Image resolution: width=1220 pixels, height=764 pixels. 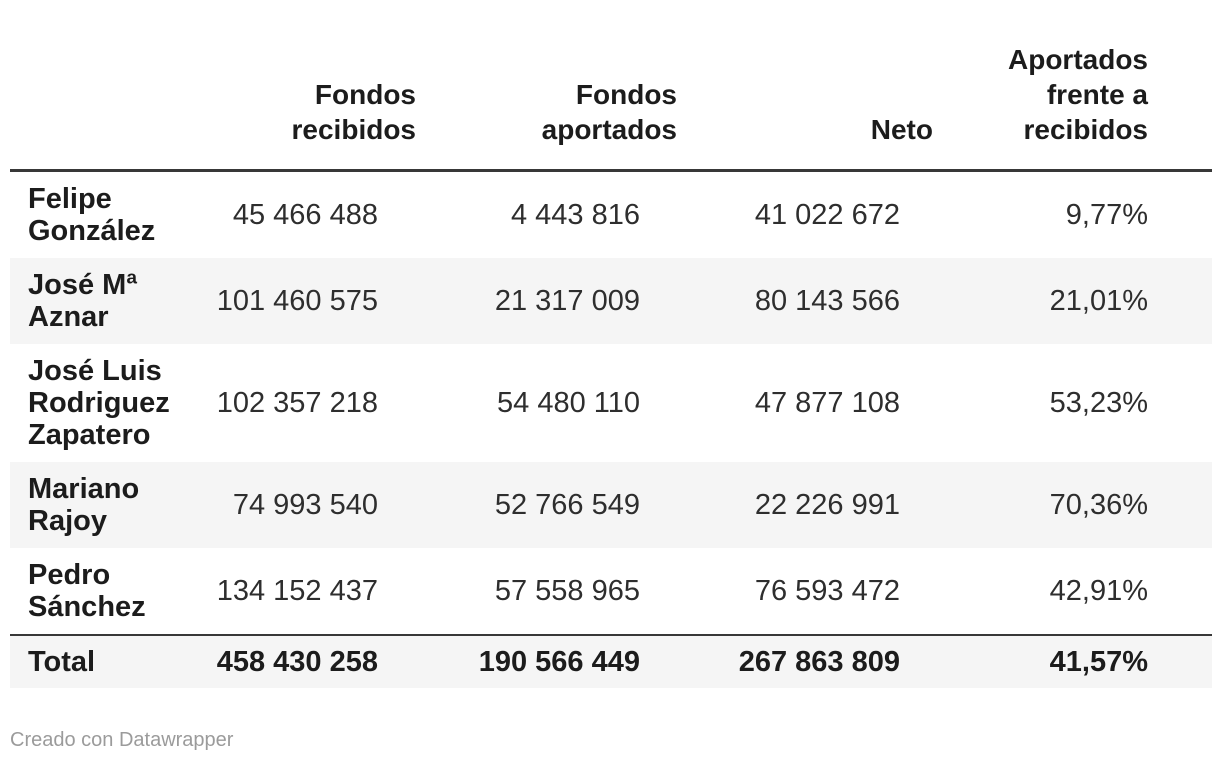 What do you see at coordinates (1098, 403) in the screenshot?
I see `ratio-value: 53,23%` at bounding box center [1098, 403].